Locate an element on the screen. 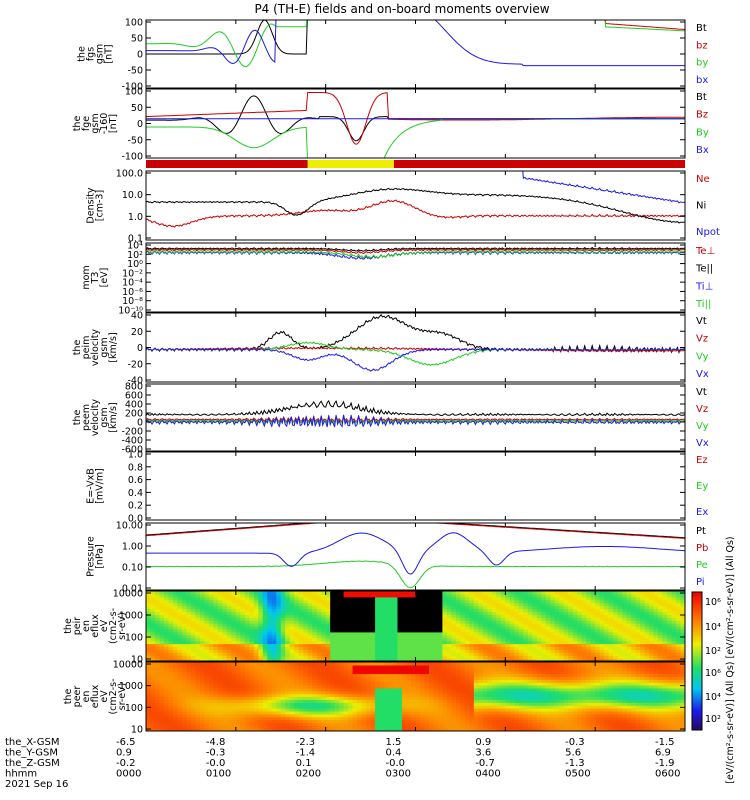 This screenshot has width=750, height=800. y-tick-label: 10⁻¹⁰ is located at coordinates (130, 311).